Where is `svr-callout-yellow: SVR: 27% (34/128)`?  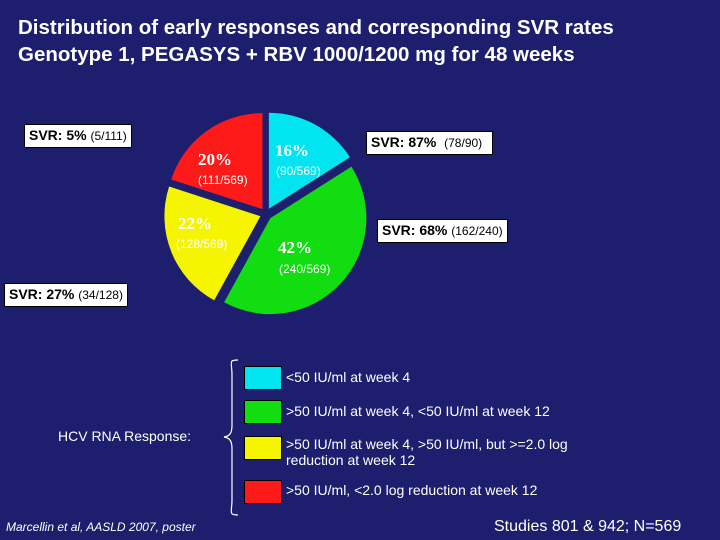
svr-callout-yellow: SVR: 27% (34/128) is located at coordinates (66, 295).